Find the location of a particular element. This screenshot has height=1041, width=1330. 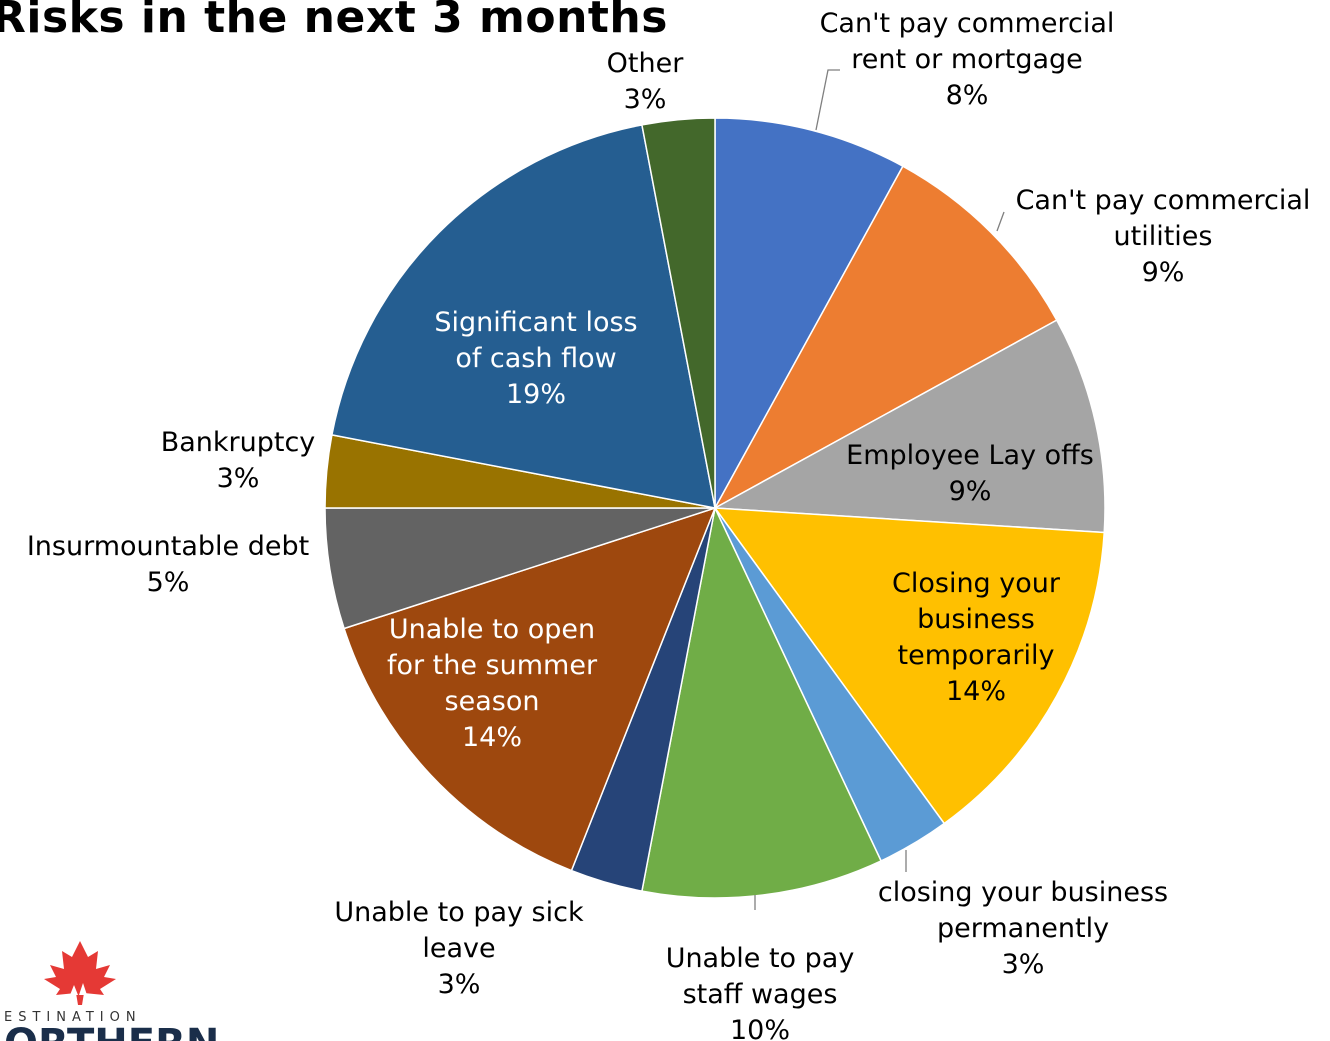

data-label-text: utilities is located at coordinates (1163, 236).